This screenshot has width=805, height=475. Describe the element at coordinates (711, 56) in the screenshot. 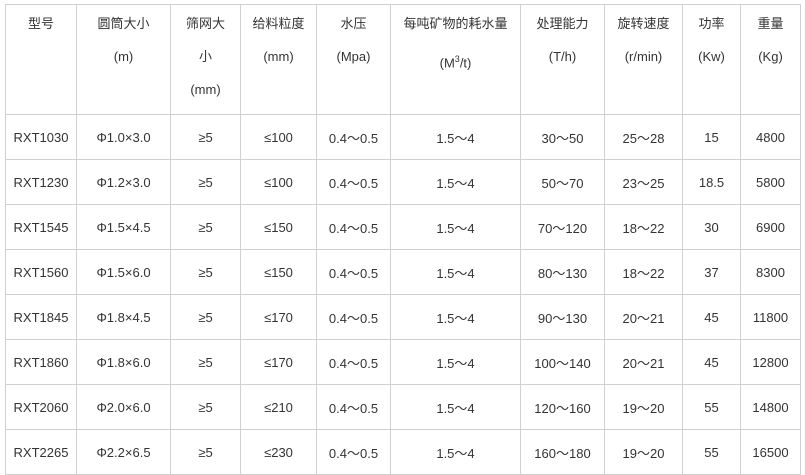

I see `header-unit: (Kw)` at that location.